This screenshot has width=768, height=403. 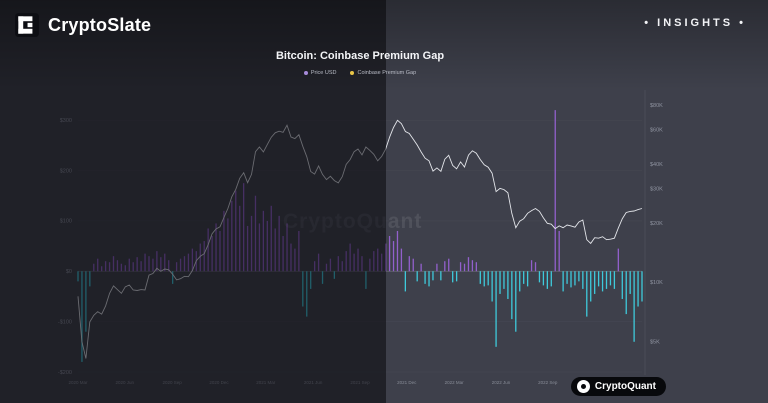 I want to click on legend-label: Price USD, so click(x=323, y=73).